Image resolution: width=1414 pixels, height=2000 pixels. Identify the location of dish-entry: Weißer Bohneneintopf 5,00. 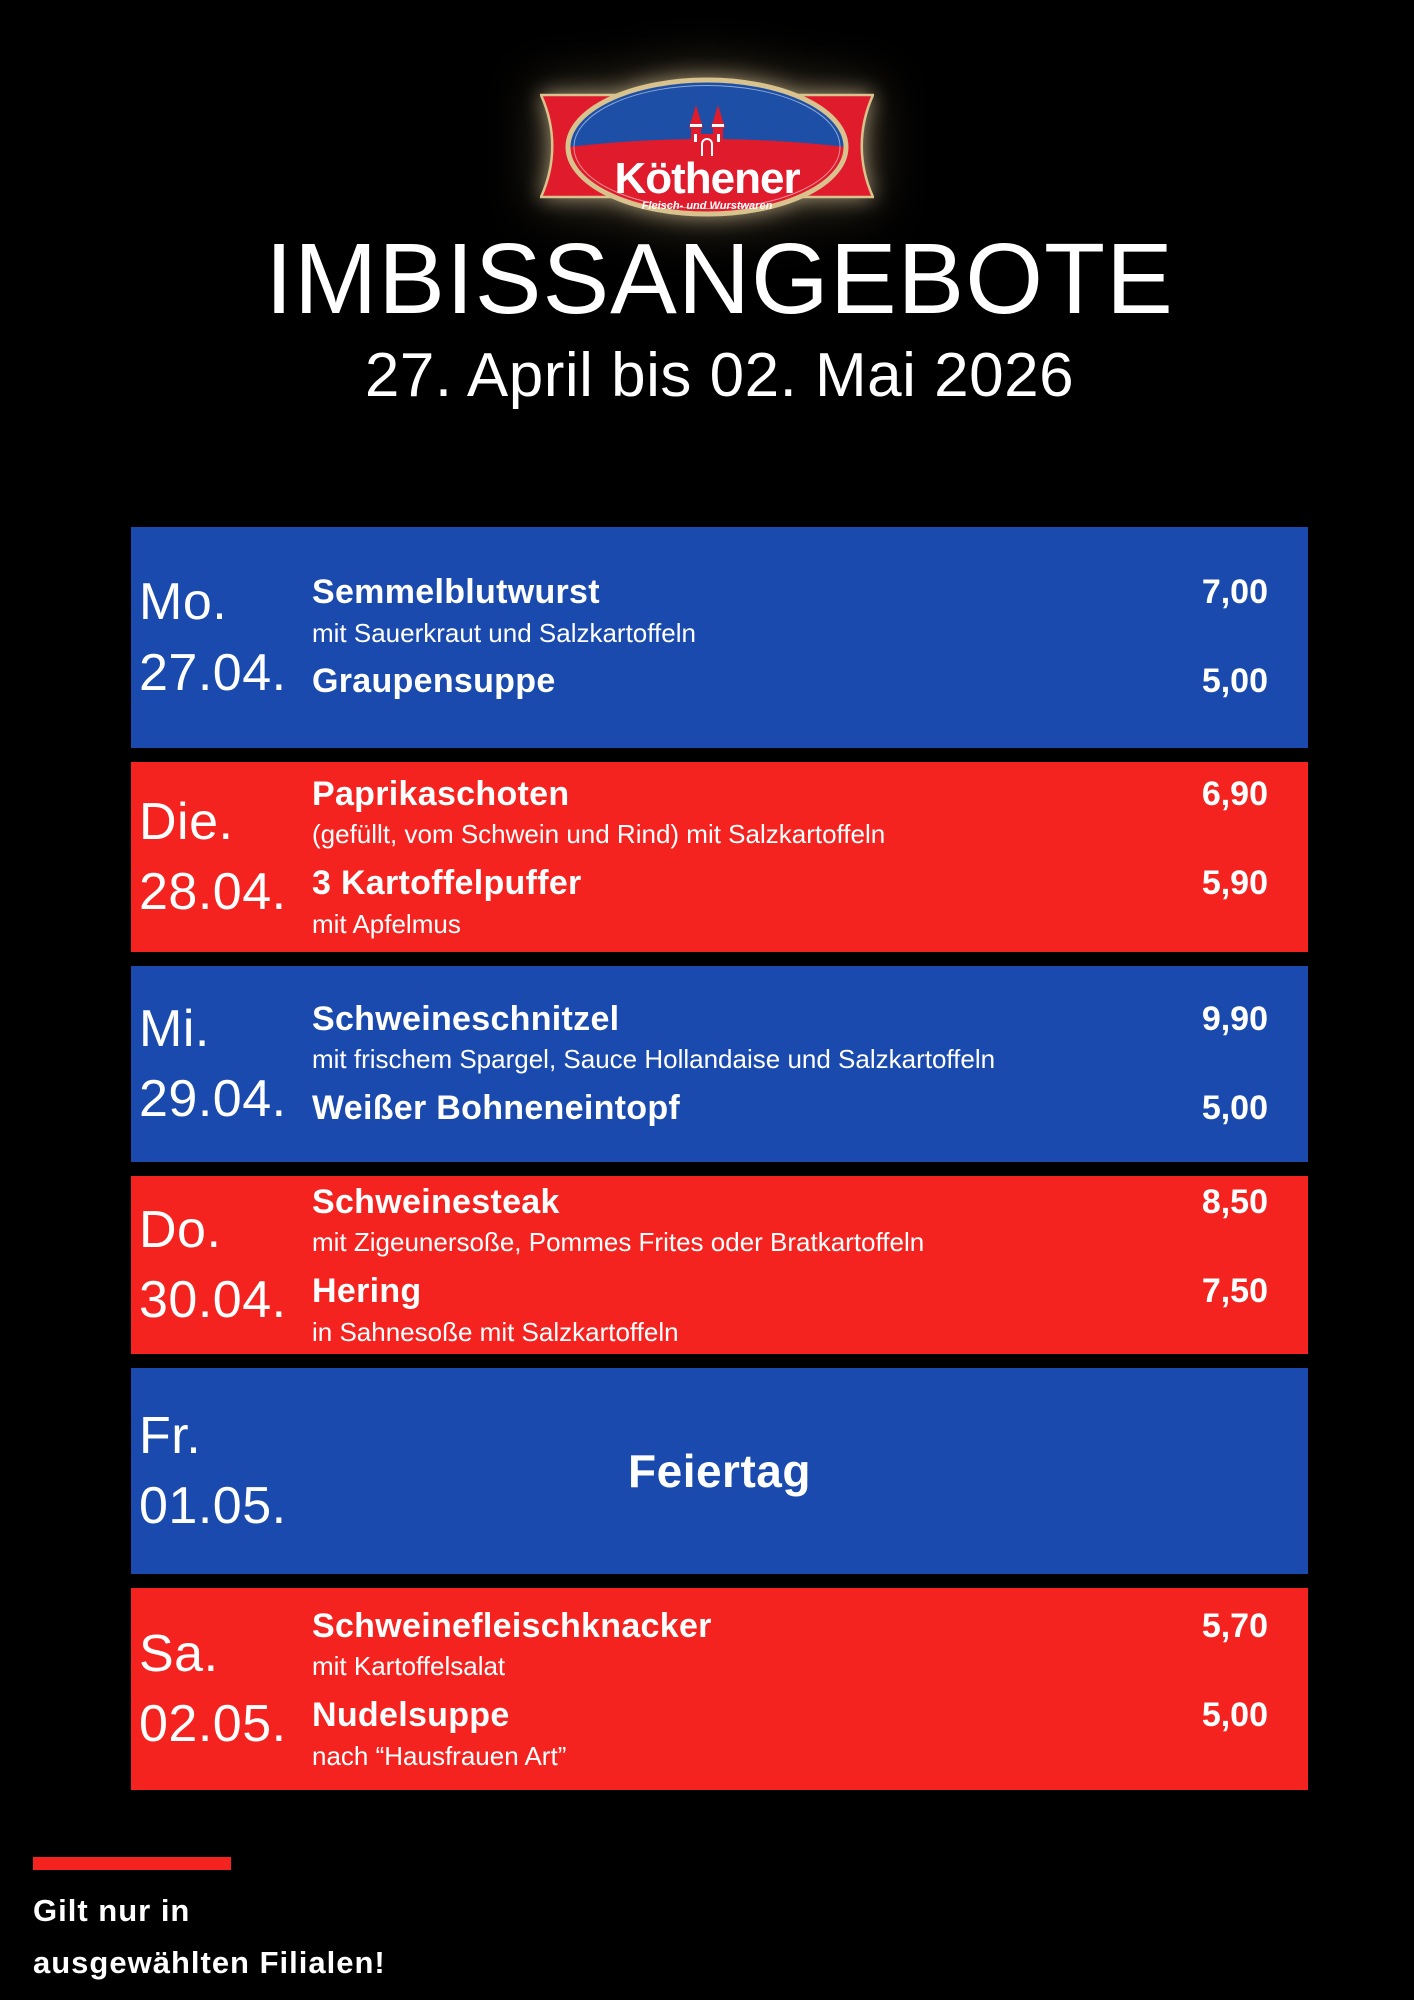
(790, 1109).